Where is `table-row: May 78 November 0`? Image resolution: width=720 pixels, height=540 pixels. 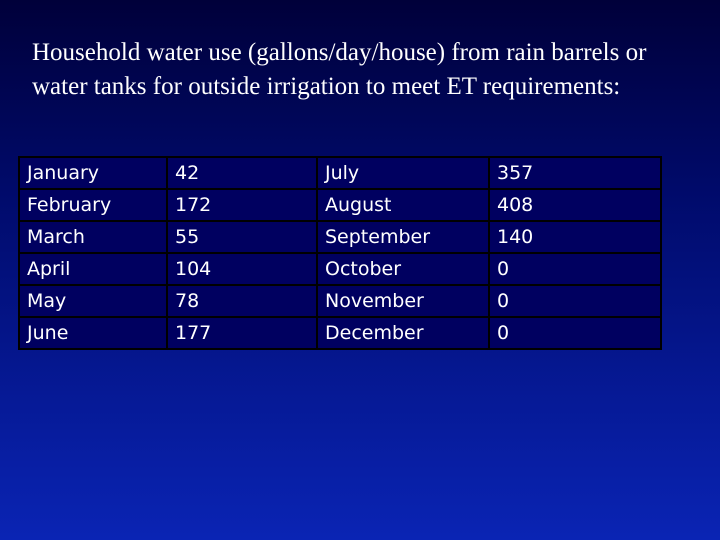
table-row: May 78 November 0 is located at coordinates (340, 301).